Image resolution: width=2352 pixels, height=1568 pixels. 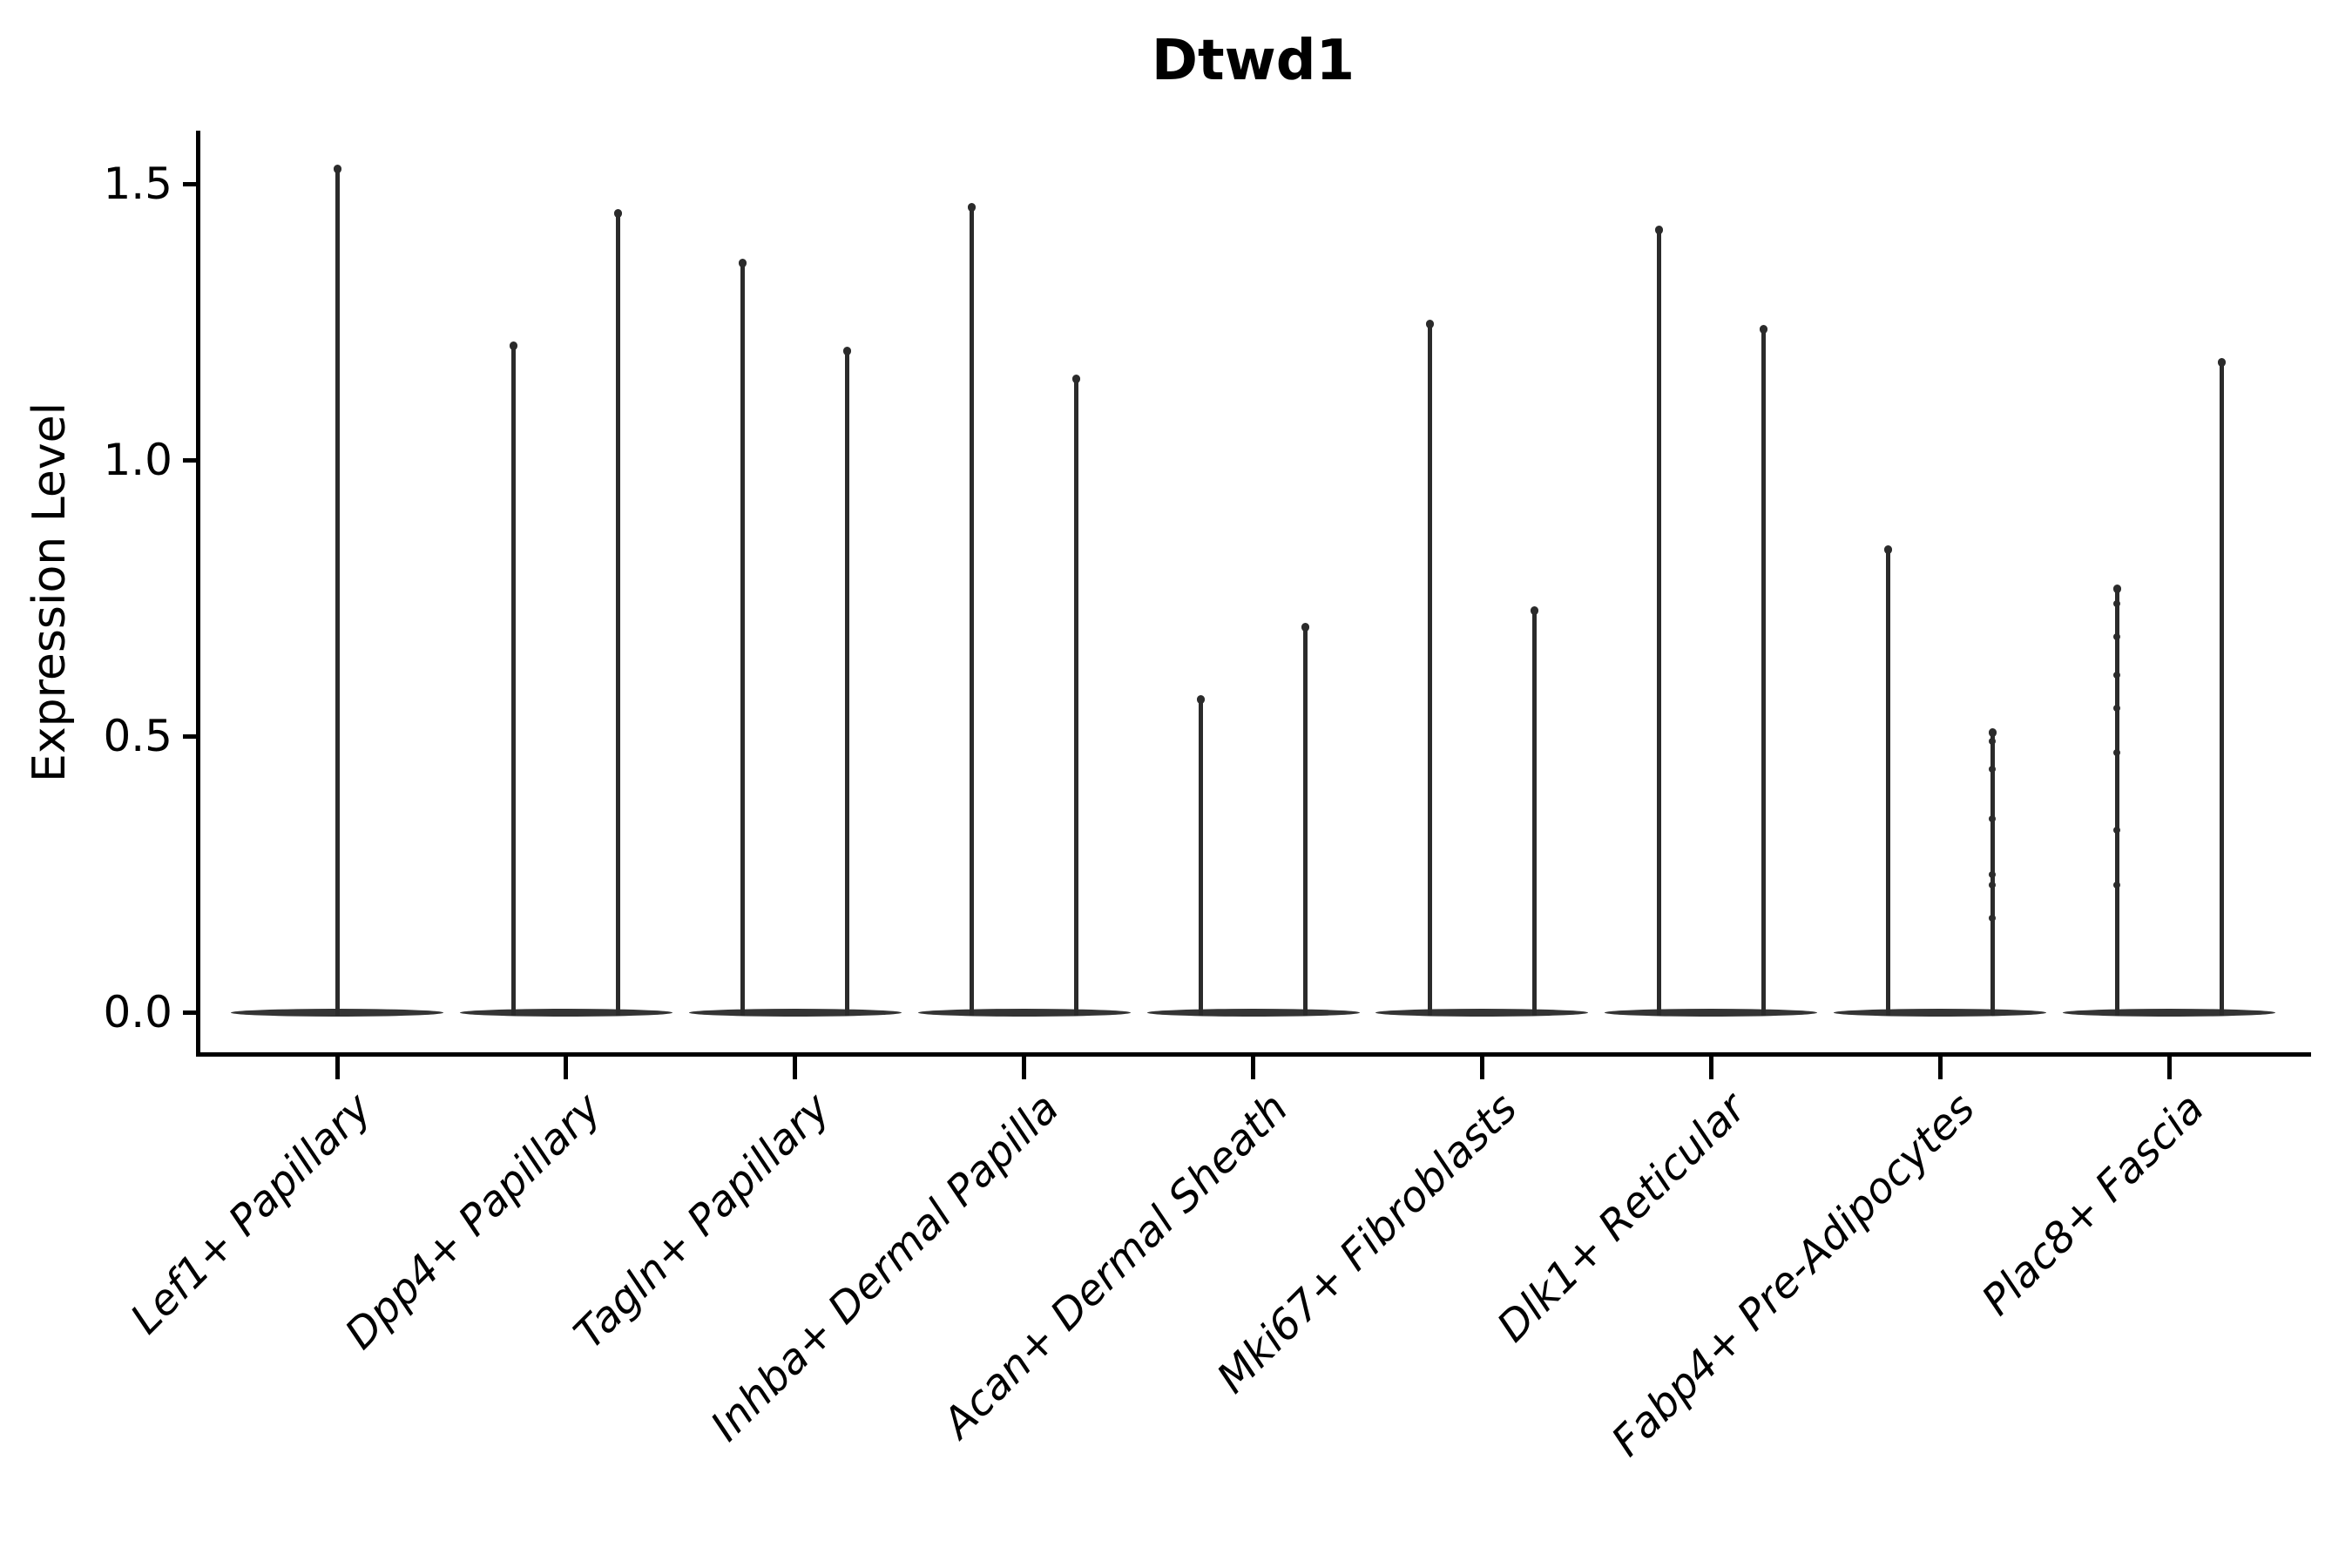 What do you see at coordinates (137, 1012) in the screenshot?
I see `y-tick-label: 0.0` at bounding box center [137, 1012].